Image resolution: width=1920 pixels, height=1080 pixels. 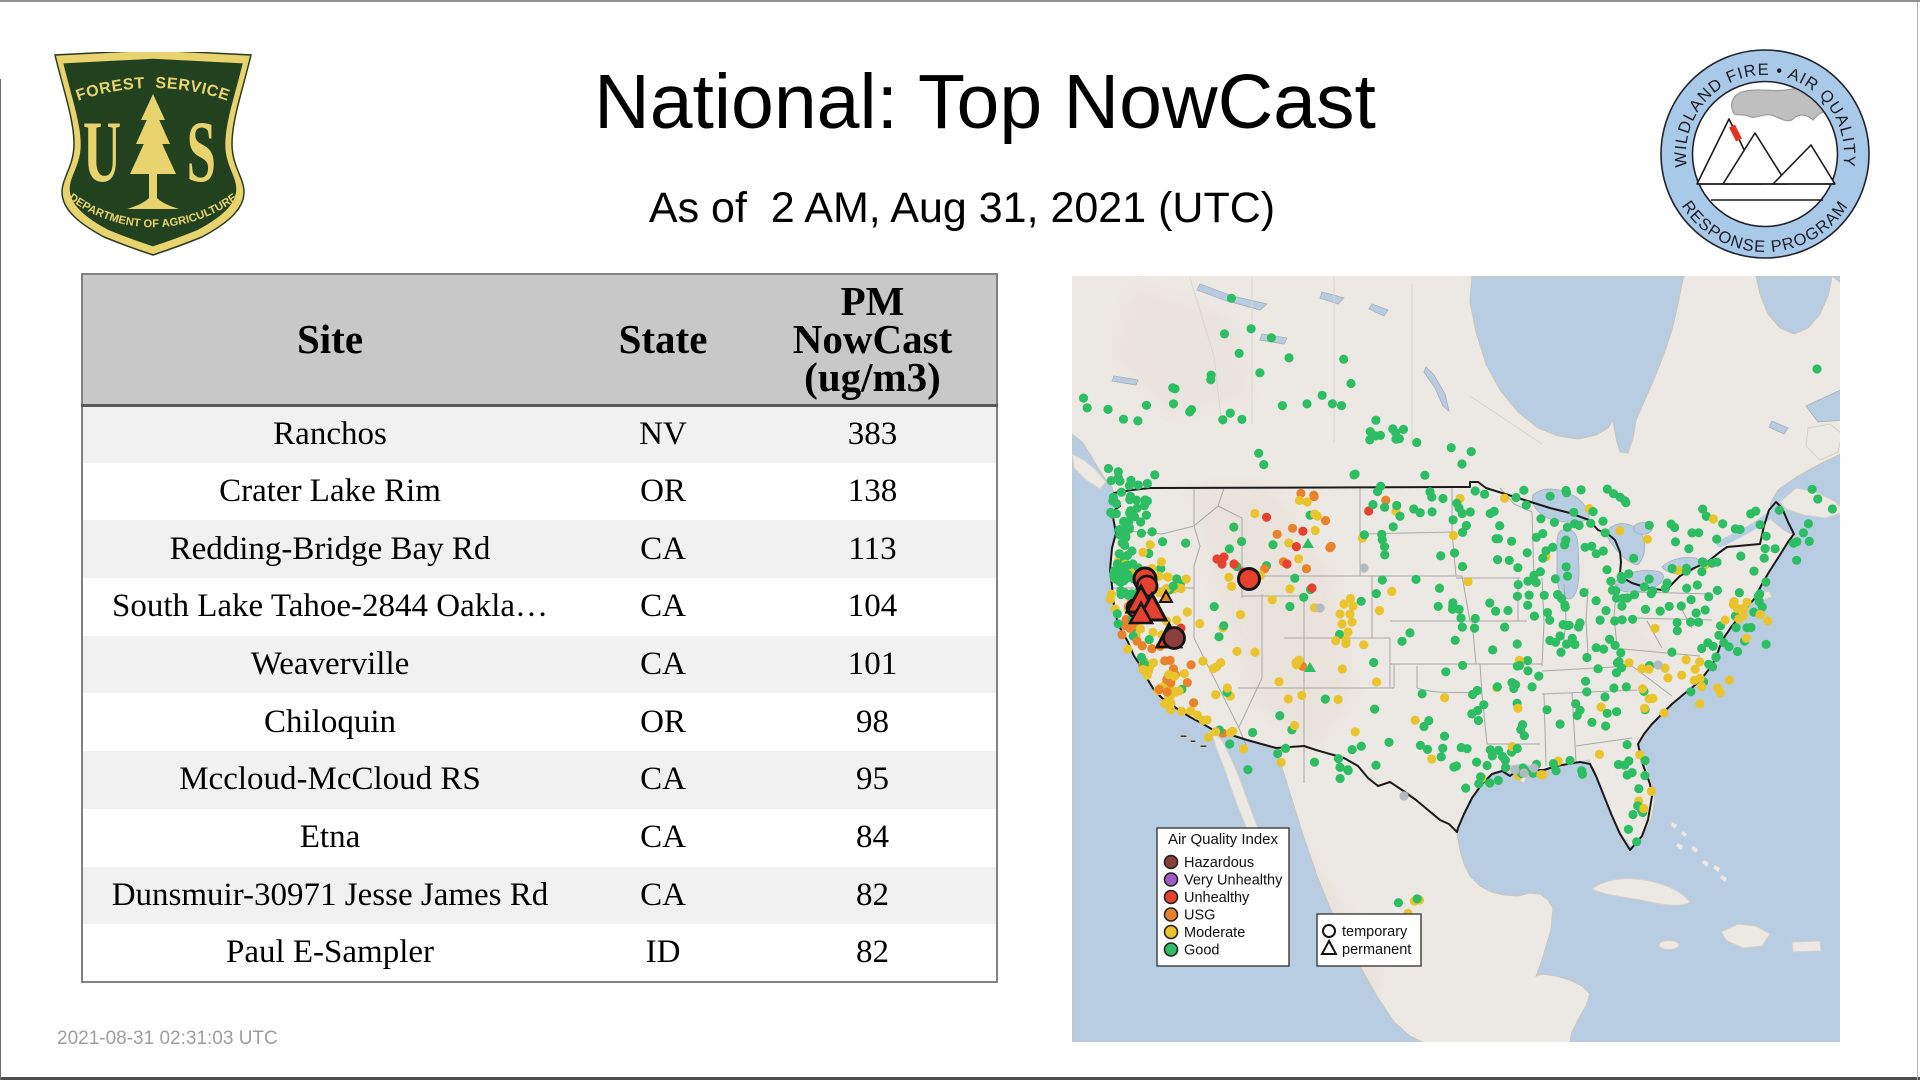 I want to click on svg-text: U, so click(x=102, y=151).